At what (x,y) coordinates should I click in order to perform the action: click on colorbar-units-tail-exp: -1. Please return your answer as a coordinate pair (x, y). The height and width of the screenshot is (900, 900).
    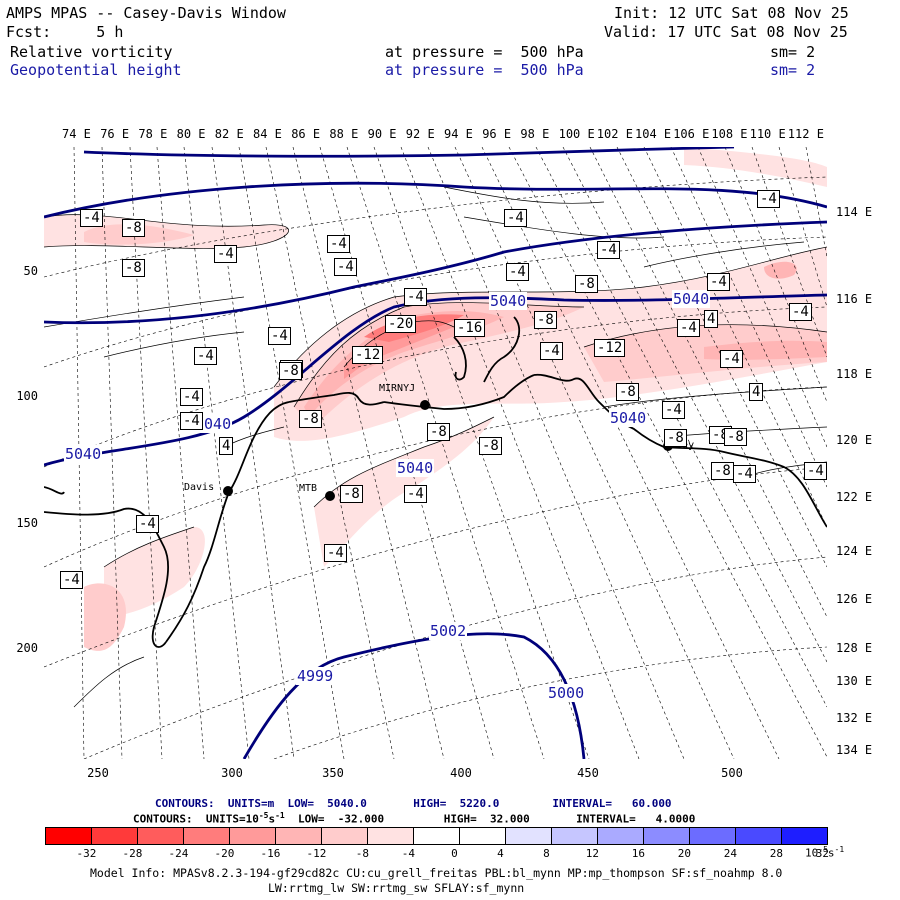
    Looking at the image, I should click on (839, 849).